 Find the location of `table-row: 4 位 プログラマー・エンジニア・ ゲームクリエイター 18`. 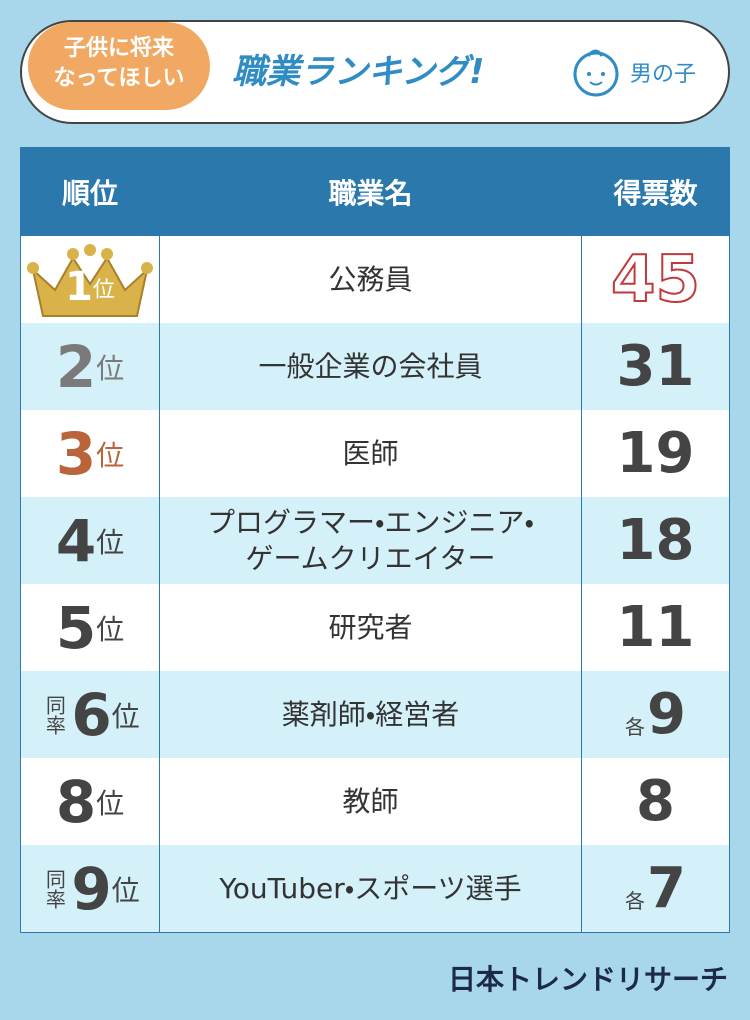

table-row: 4 位 プログラマー・エンジニア・ ゲームクリエイター 18 is located at coordinates (375, 540).